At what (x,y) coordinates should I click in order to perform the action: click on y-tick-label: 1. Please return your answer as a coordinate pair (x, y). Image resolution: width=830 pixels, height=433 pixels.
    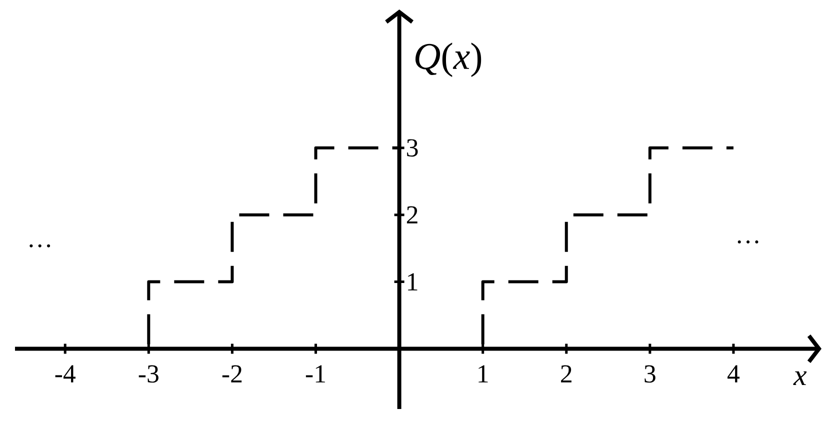
    Looking at the image, I should click on (413, 281).